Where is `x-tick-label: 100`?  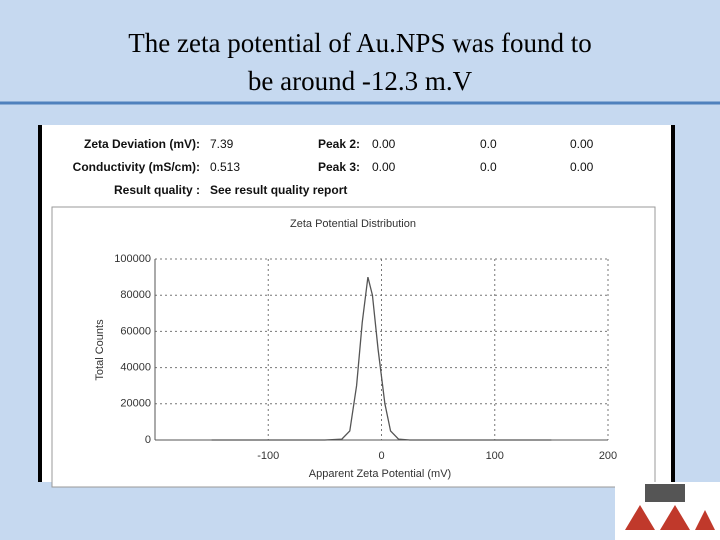
x-tick-label: 100 is located at coordinates (495, 456).